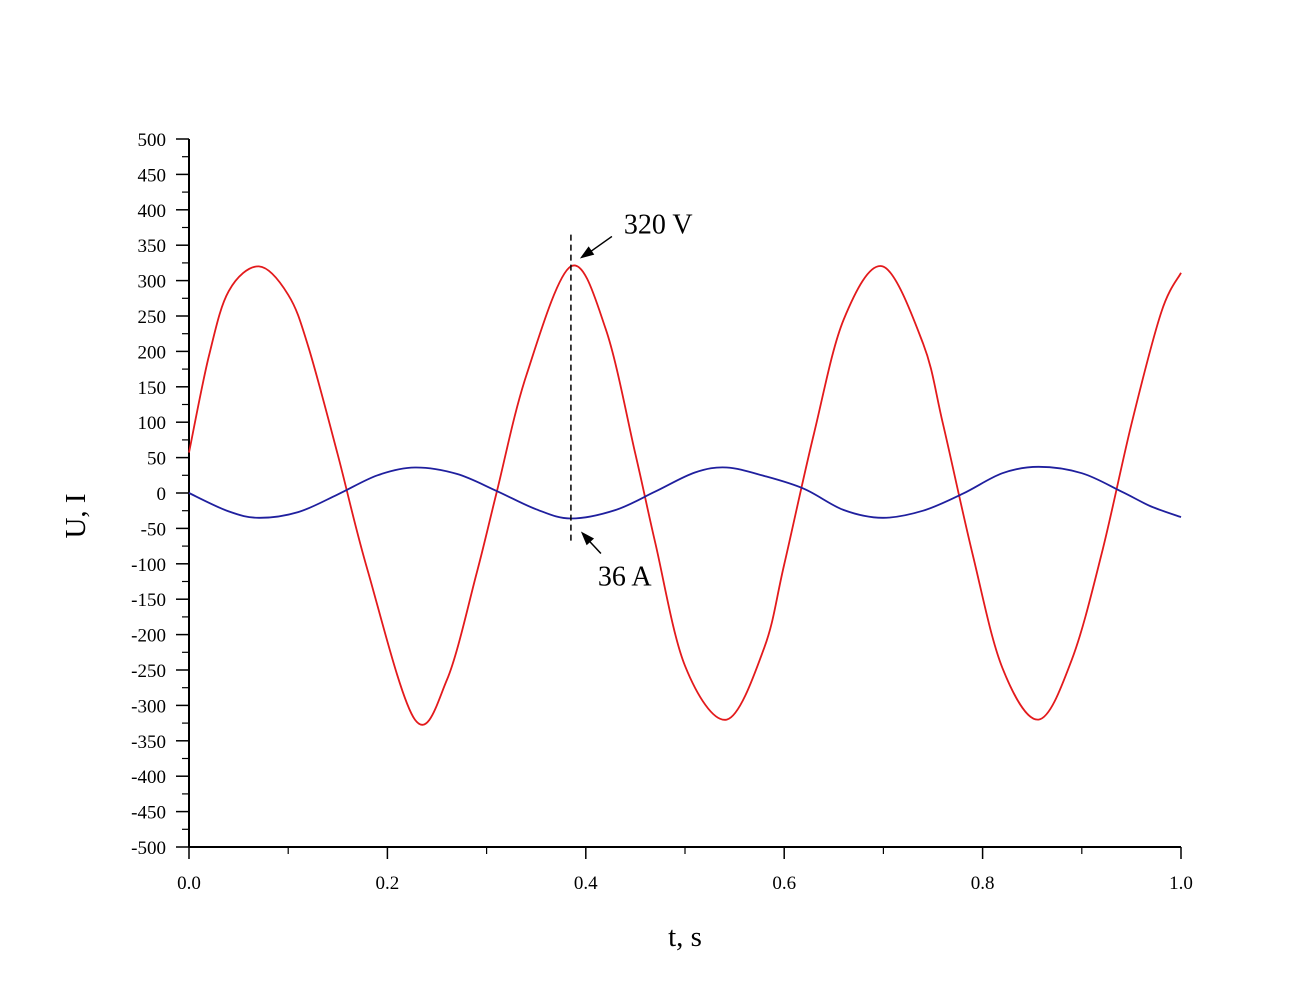 The image size is (1300, 1000). Describe the element at coordinates (148, 813) in the screenshot. I see `y-tick-label: -450` at that location.